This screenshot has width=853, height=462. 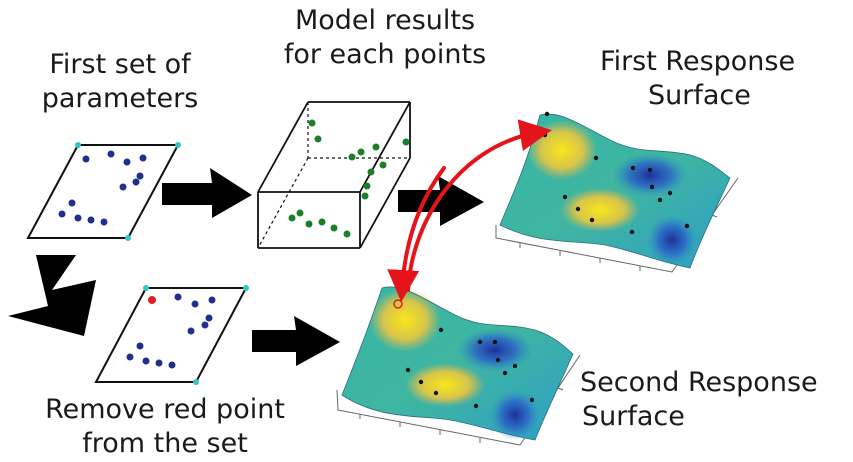 What do you see at coordinates (385, 20) in the screenshot?
I see `model-results-label-line1: Model results` at bounding box center [385, 20].